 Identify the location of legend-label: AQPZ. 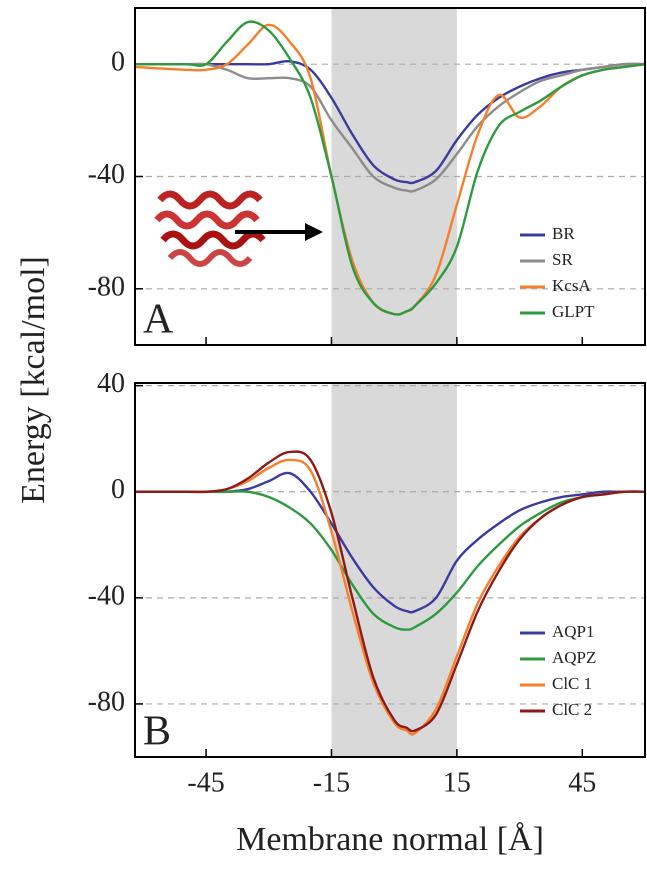
(574, 657).